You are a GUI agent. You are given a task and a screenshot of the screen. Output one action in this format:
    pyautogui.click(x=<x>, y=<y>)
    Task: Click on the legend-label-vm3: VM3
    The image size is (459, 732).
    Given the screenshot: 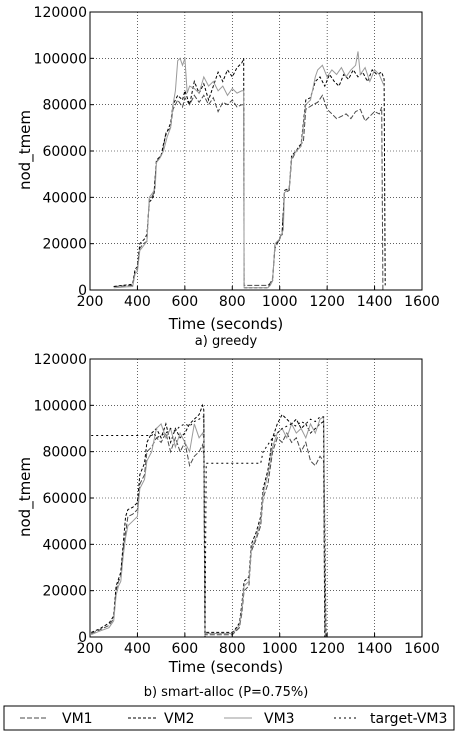 What is the action you would take?
    pyautogui.click(x=279, y=719)
    